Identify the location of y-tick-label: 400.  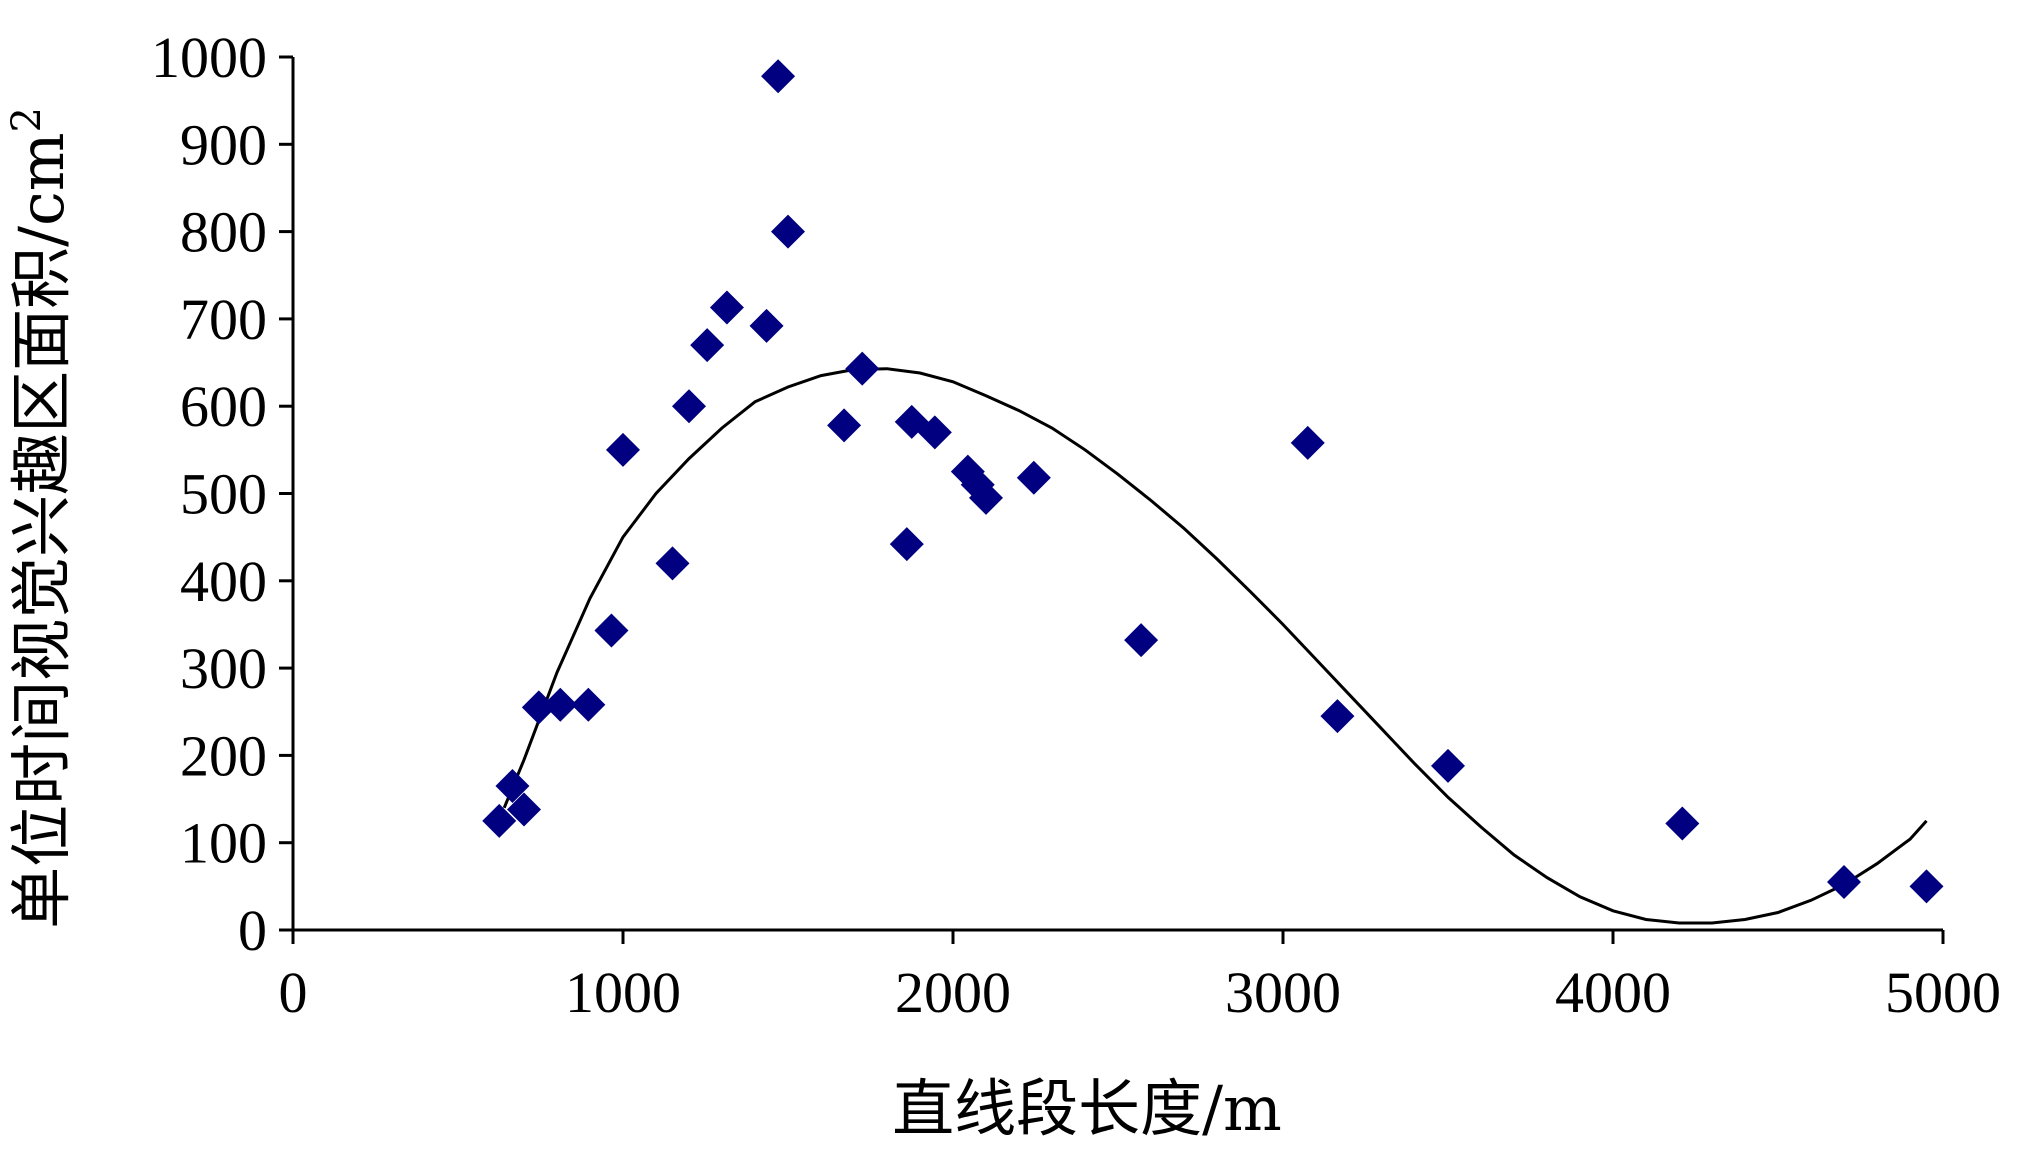
(223, 581).